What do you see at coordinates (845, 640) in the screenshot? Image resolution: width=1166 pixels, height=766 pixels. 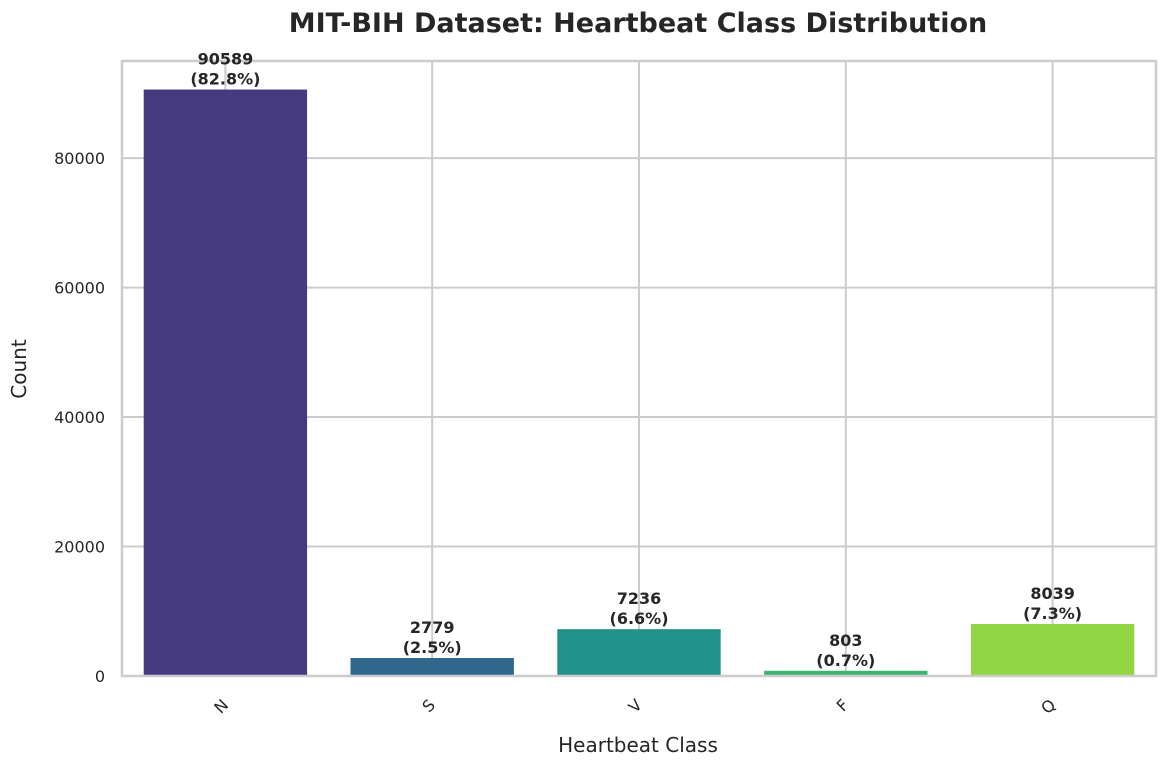 I see `data-label-count: 803` at bounding box center [845, 640].